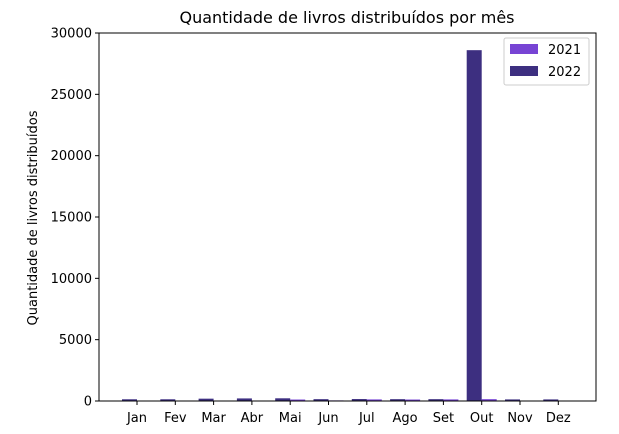 This screenshot has height=434, width=619. Describe the element at coordinates (564, 50) in the screenshot. I see `legend-label-2021: 2021` at that location.